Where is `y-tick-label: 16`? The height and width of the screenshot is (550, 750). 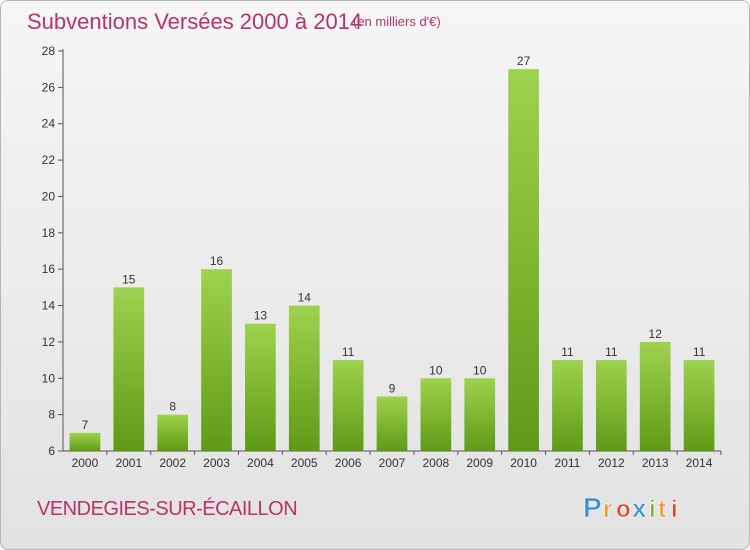 y-tick-label: 16 is located at coordinates (49, 269).